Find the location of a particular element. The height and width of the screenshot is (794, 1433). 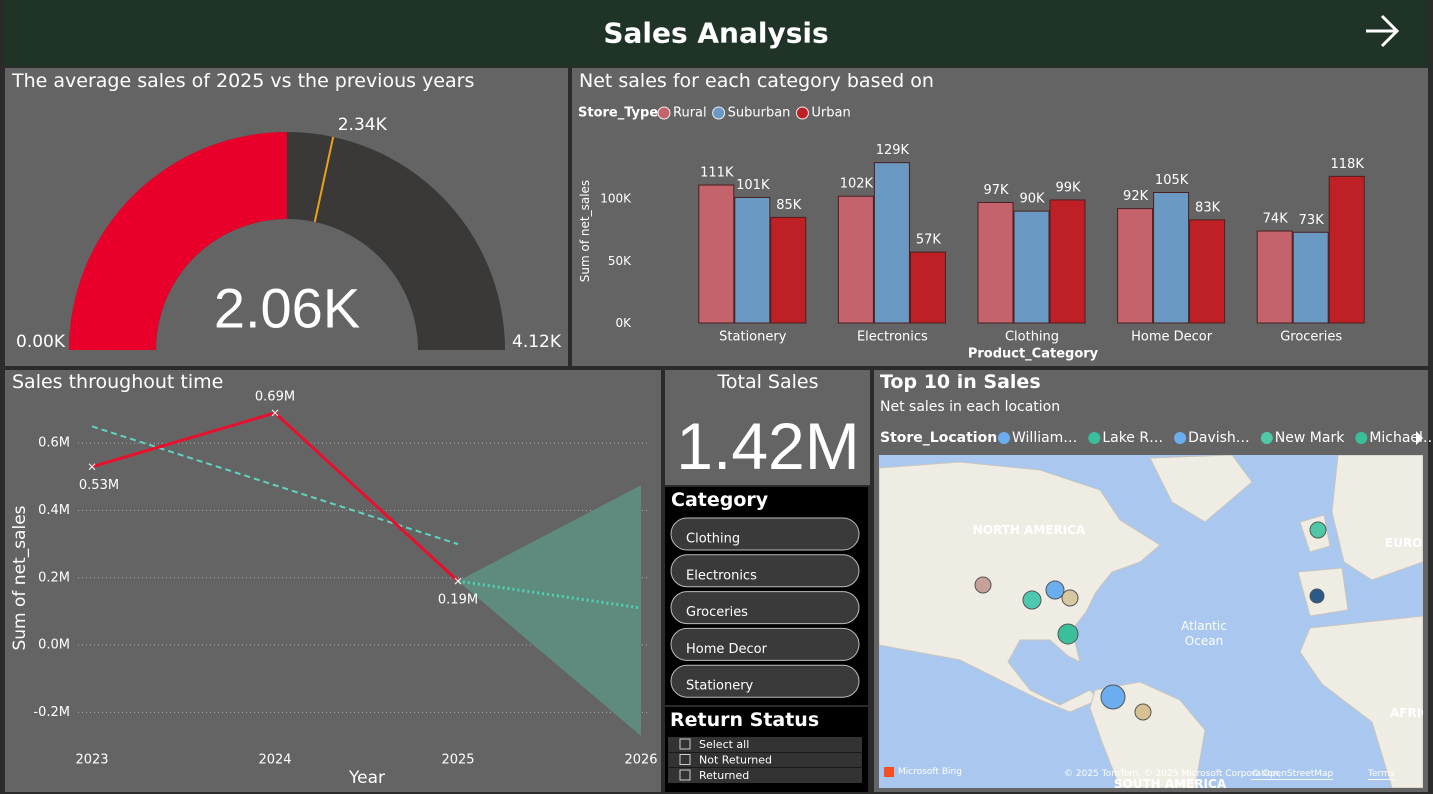

card-value: 1.42M is located at coordinates (767, 446).